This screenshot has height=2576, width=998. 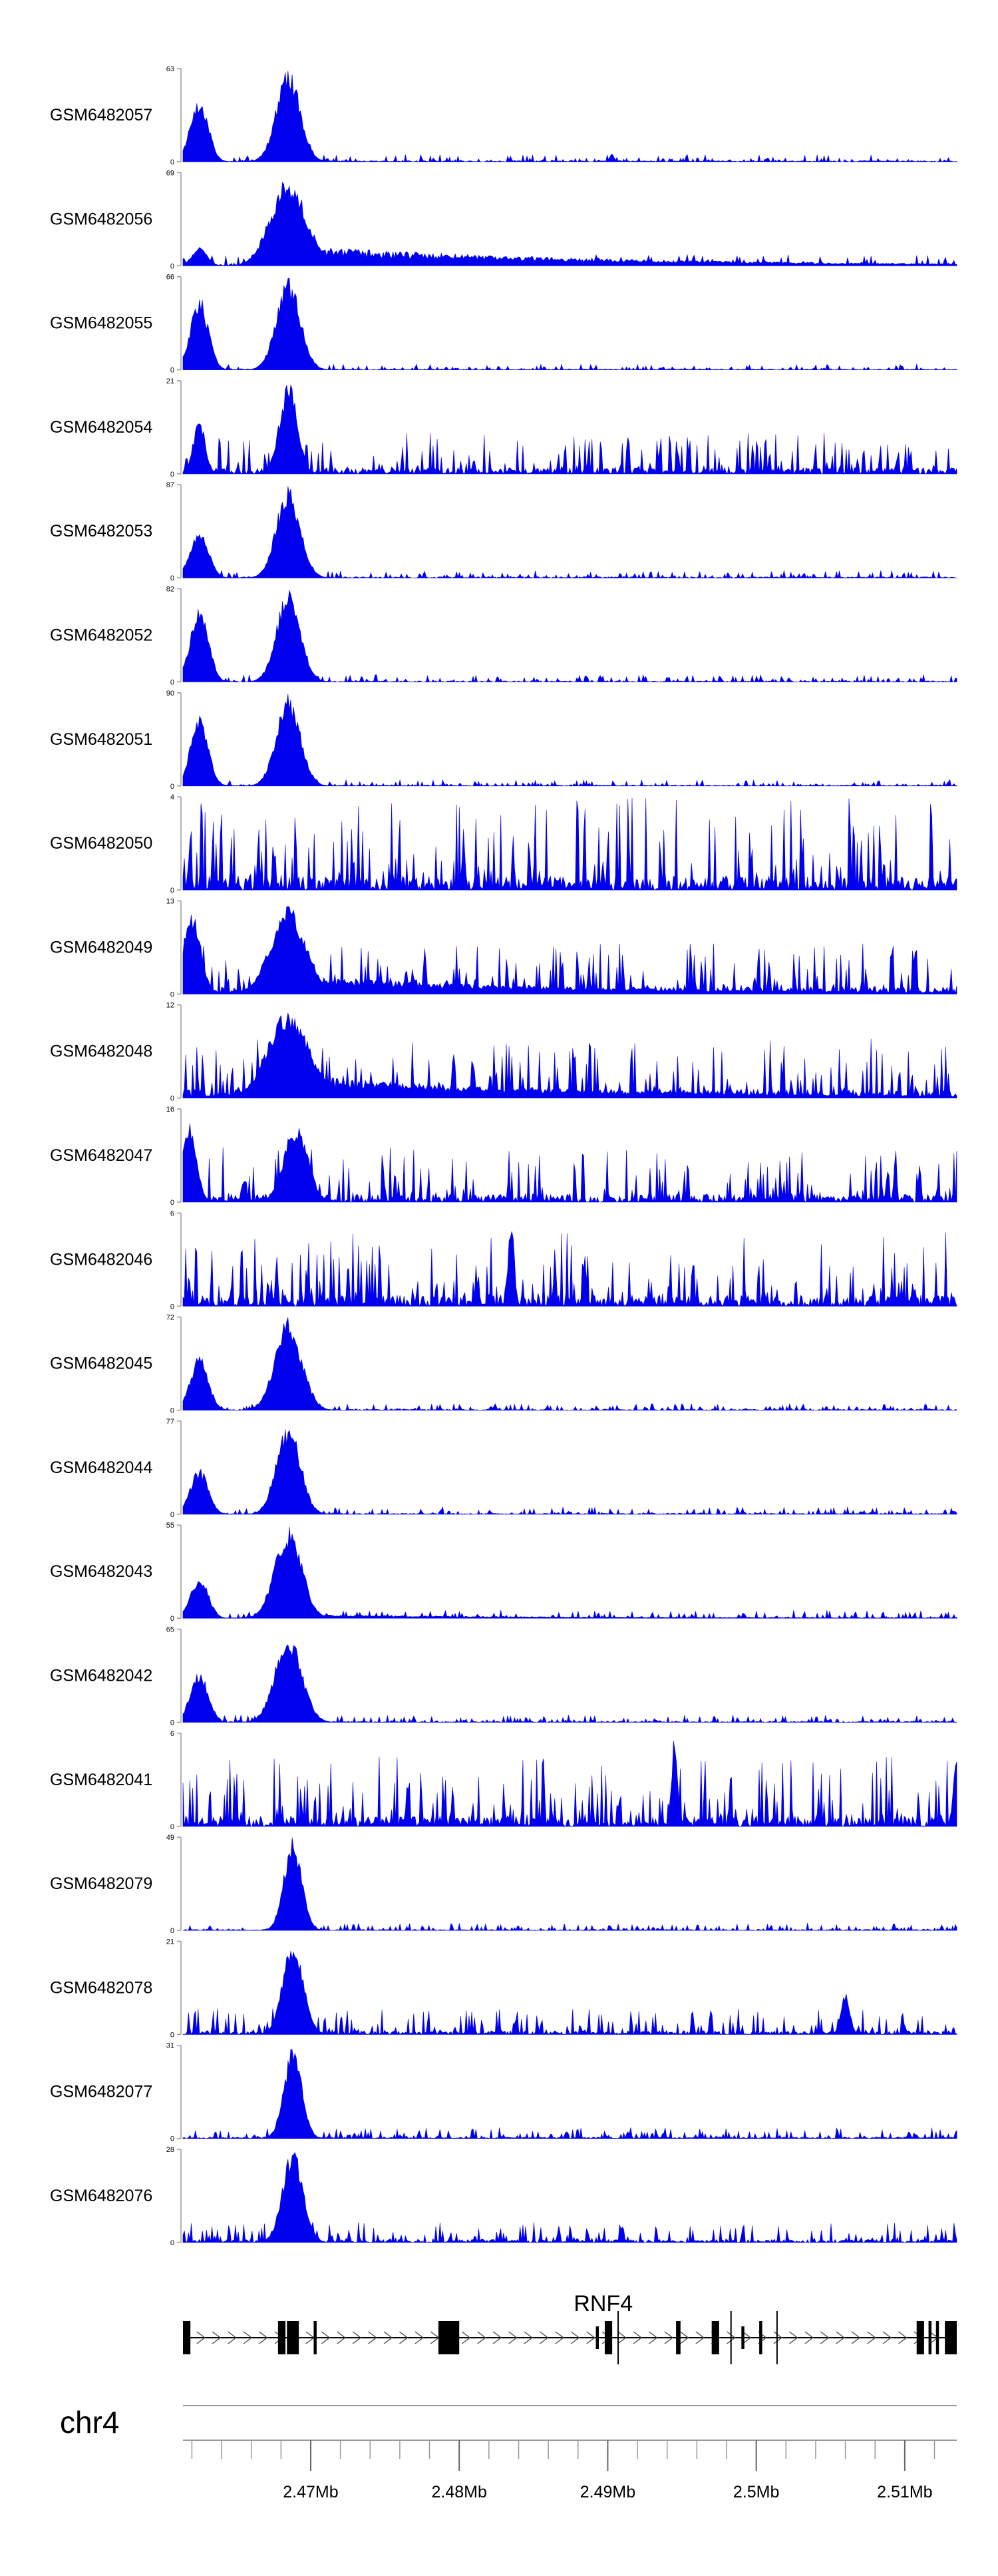 I want to click on track-label: GSM6482046, so click(x=101, y=1259).